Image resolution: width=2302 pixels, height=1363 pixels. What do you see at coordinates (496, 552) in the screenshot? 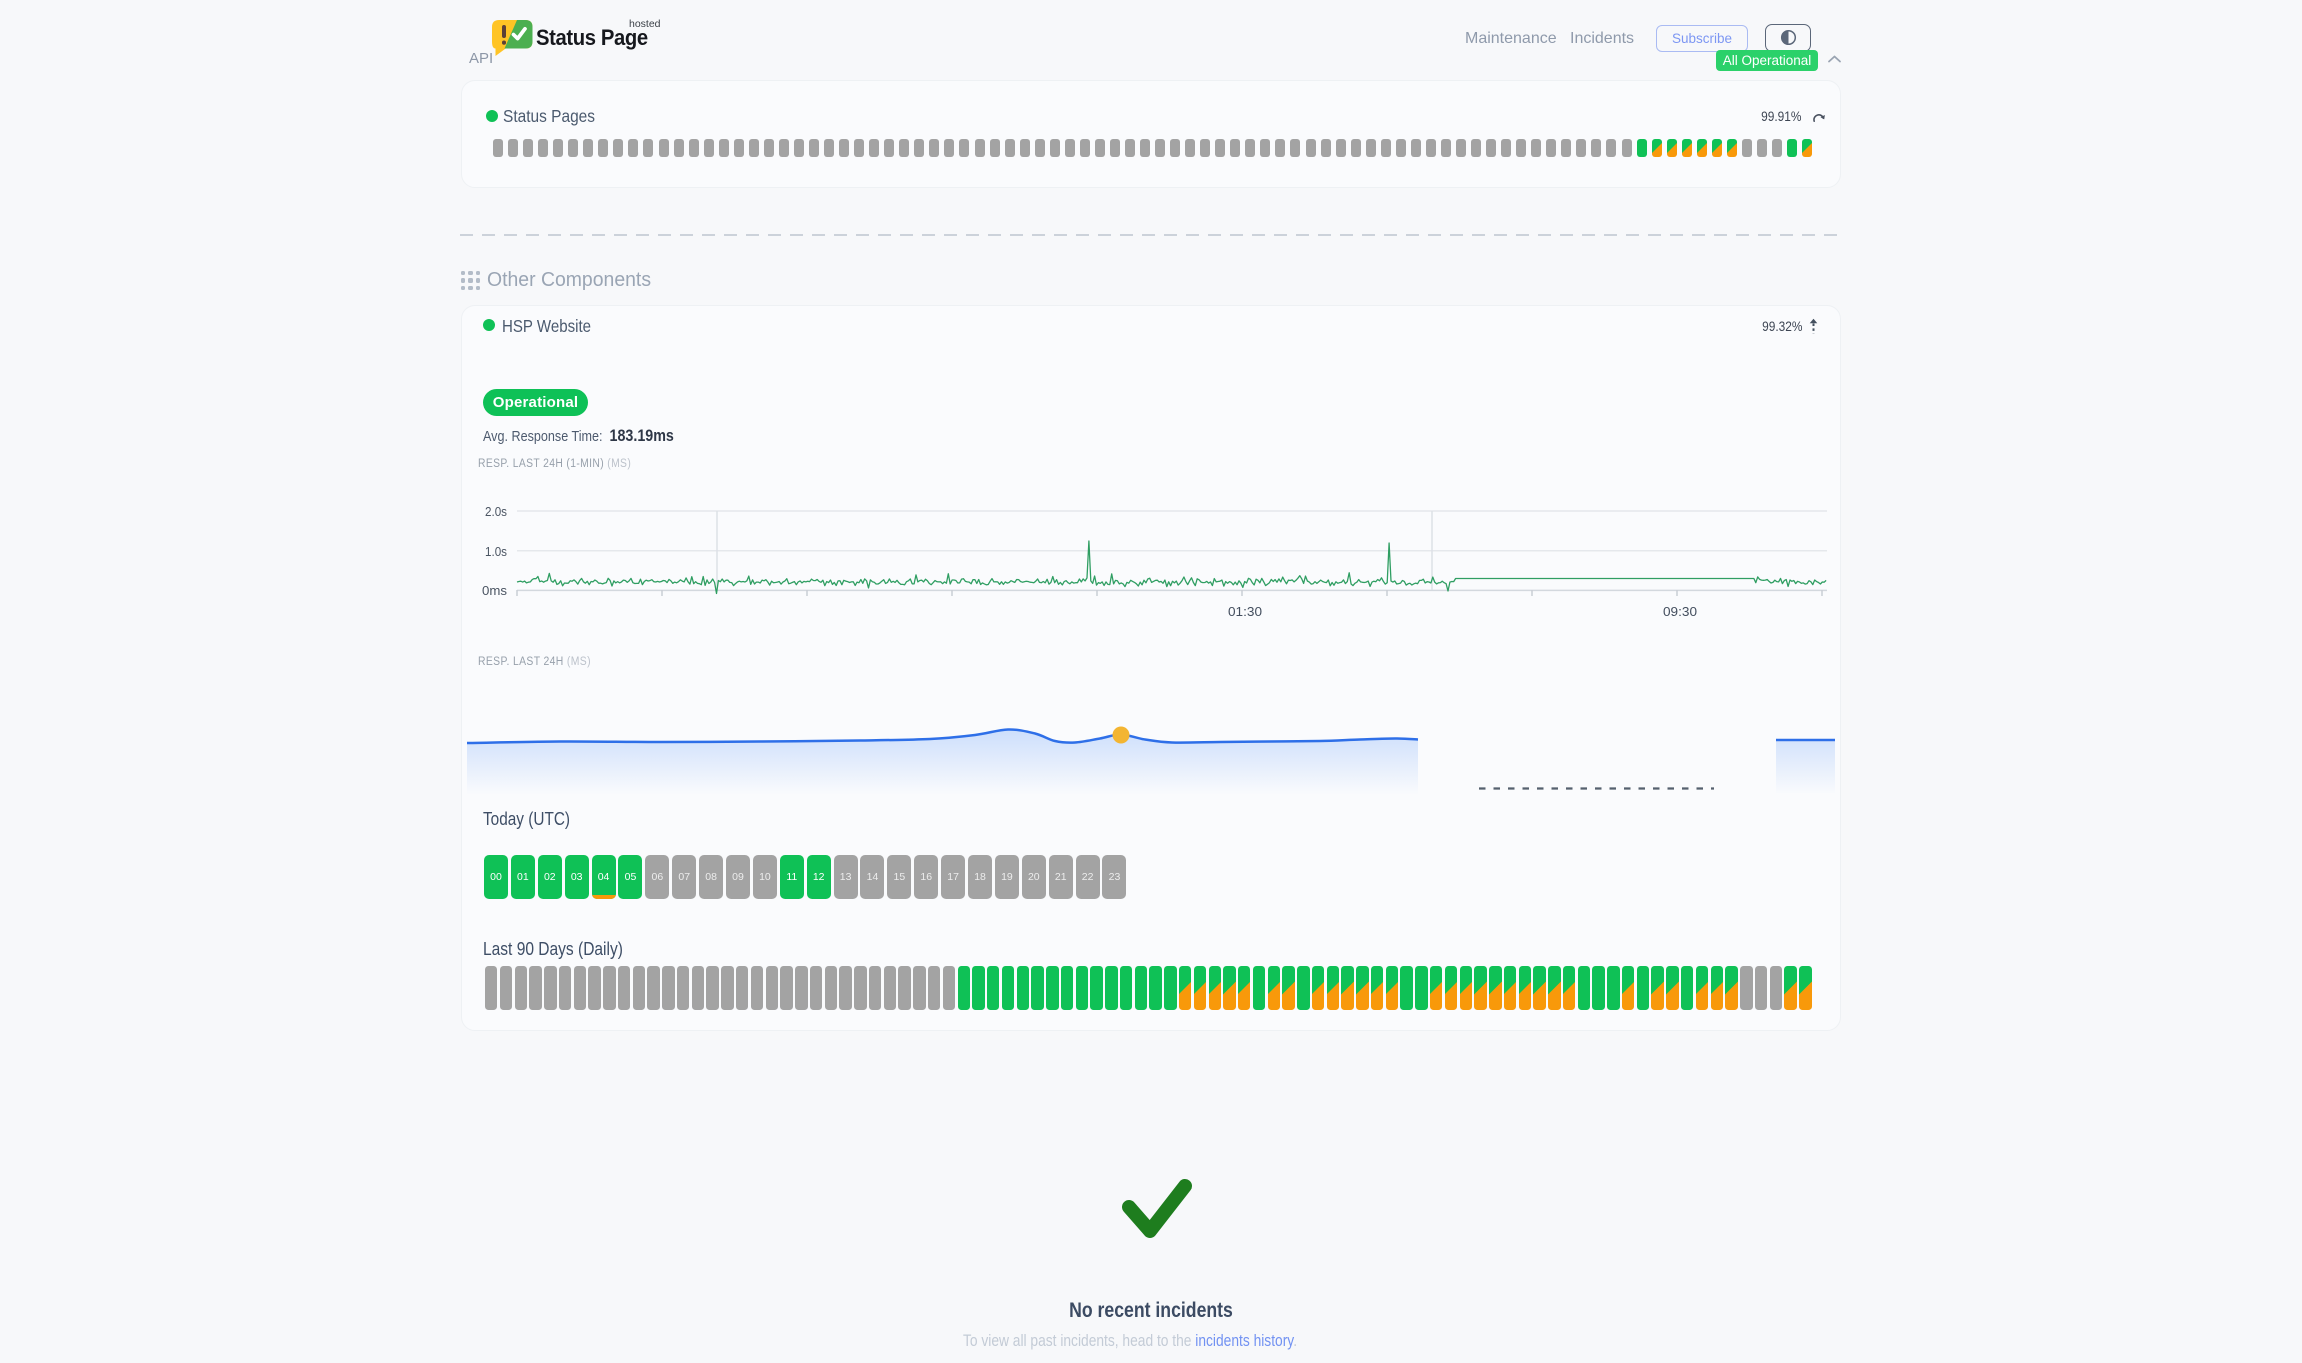
I see `svg-text: 1.0s` at bounding box center [496, 552].